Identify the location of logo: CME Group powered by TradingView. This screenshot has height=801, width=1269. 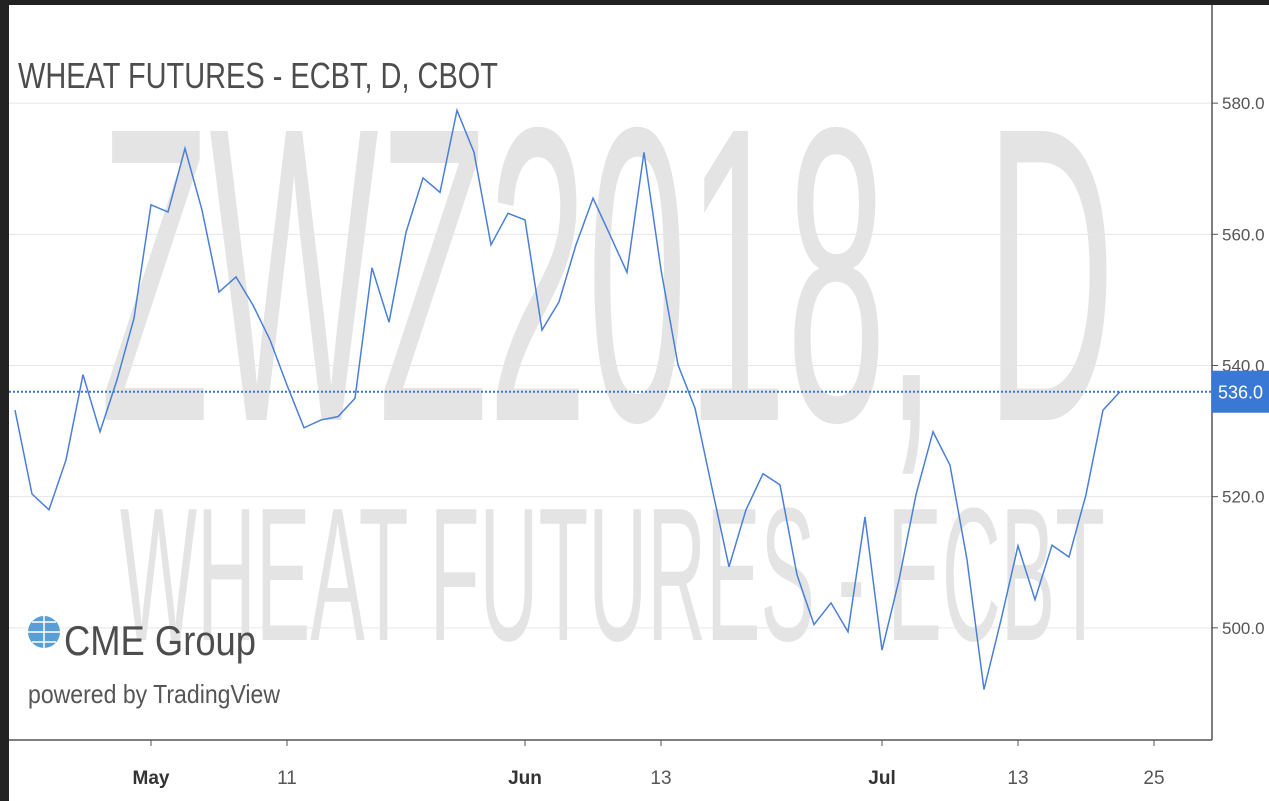
(154, 662).